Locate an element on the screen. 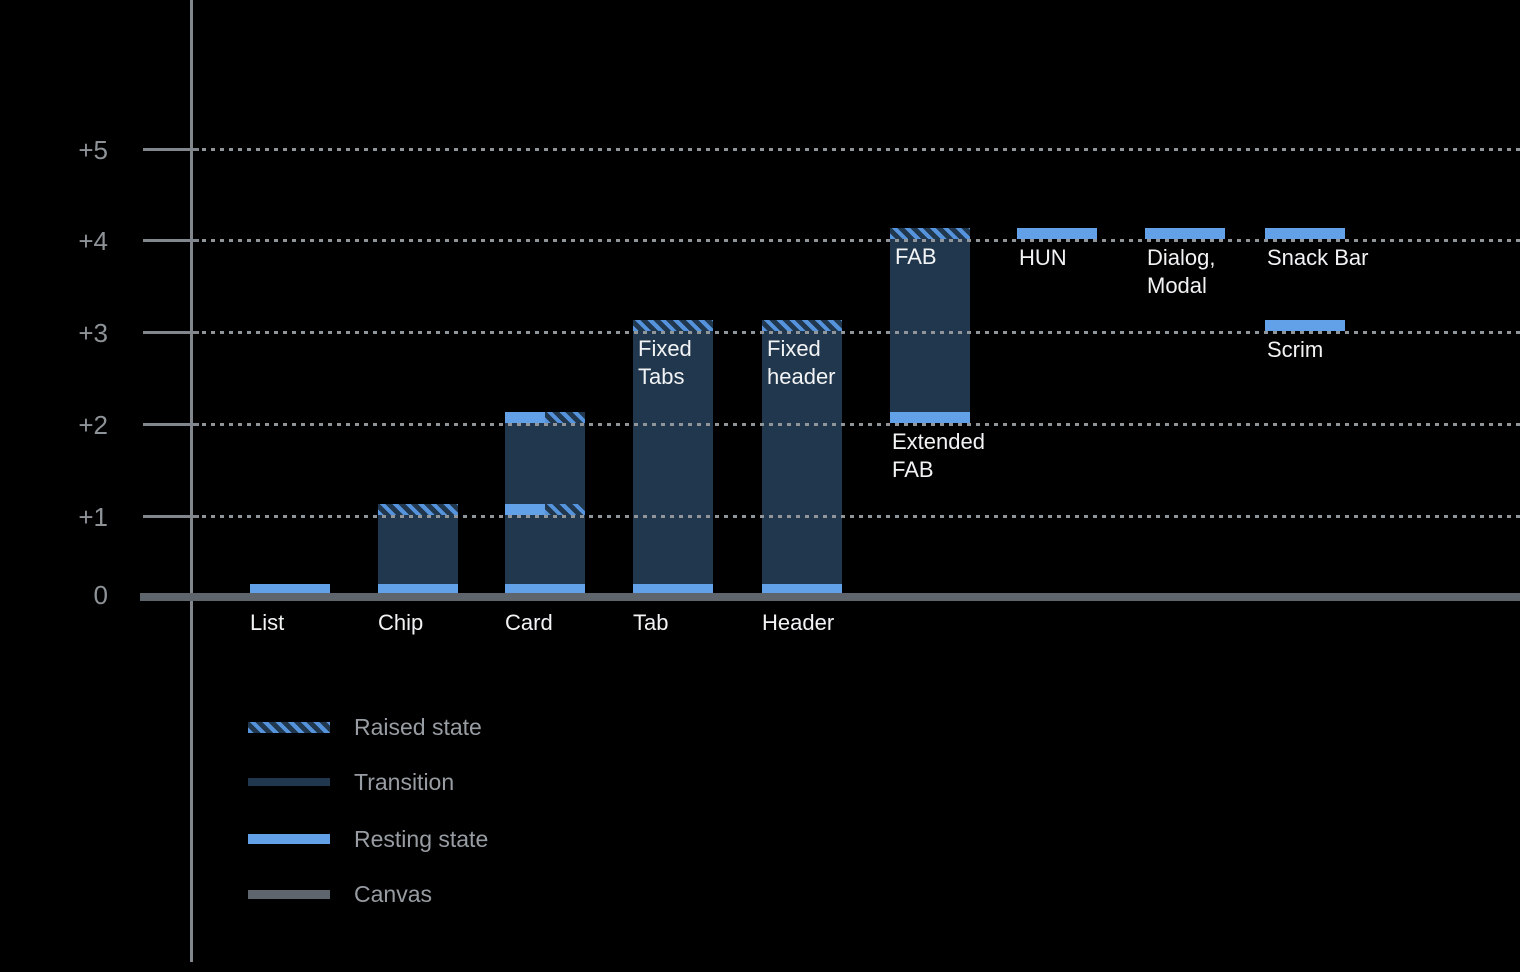  axis-label-tab: Tab is located at coordinates (651, 622).